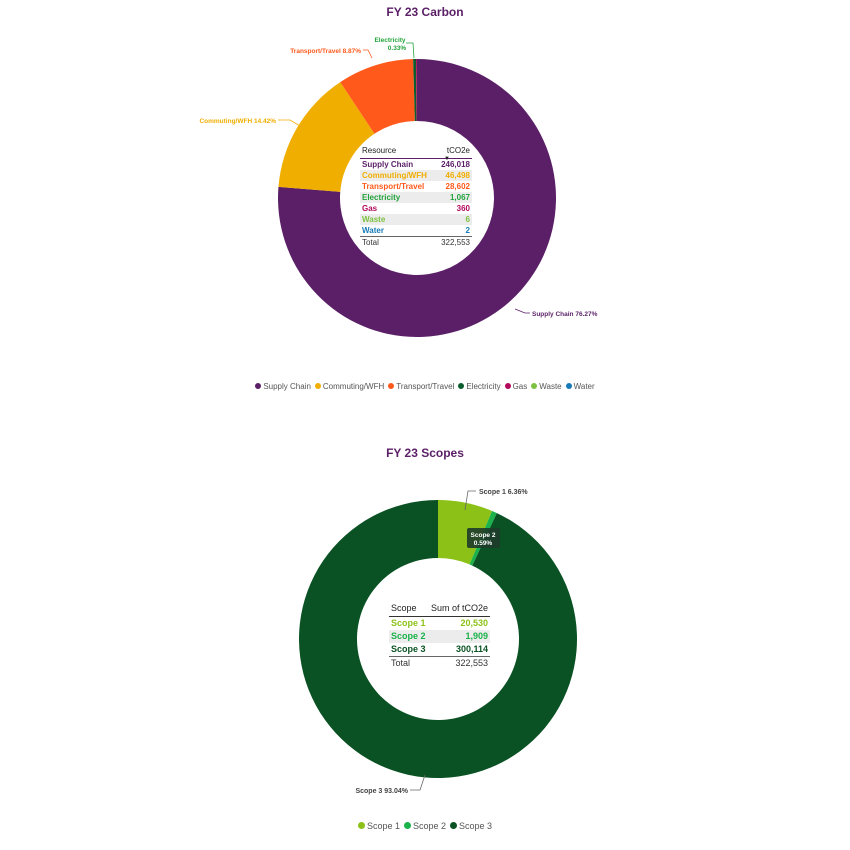 The image size is (850, 850). I want to click on slice-commuting-wfh, so click(326, 137).